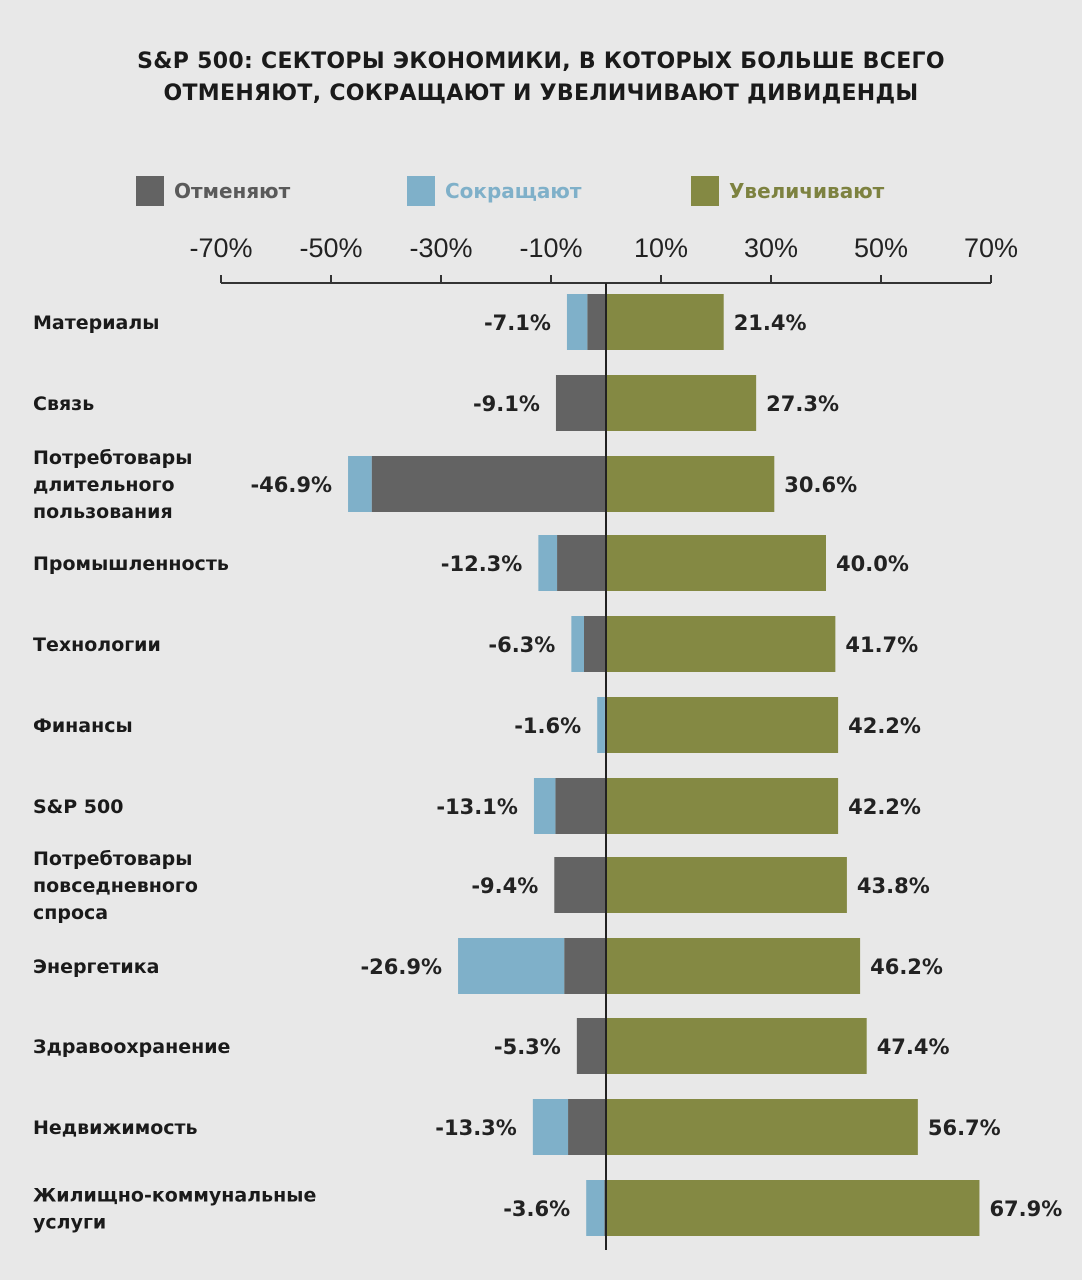 This screenshot has width=1082, height=1280. Describe the element at coordinates (476, 1128) in the screenshot. I see `value-label-negative: -13.3%` at that location.